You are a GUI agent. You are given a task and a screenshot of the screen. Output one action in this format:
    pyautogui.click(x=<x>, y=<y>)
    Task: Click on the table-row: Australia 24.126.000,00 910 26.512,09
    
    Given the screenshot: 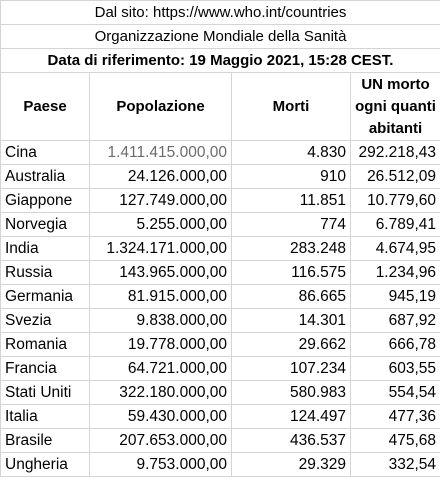 What is the action you would take?
    pyautogui.click(x=220, y=176)
    